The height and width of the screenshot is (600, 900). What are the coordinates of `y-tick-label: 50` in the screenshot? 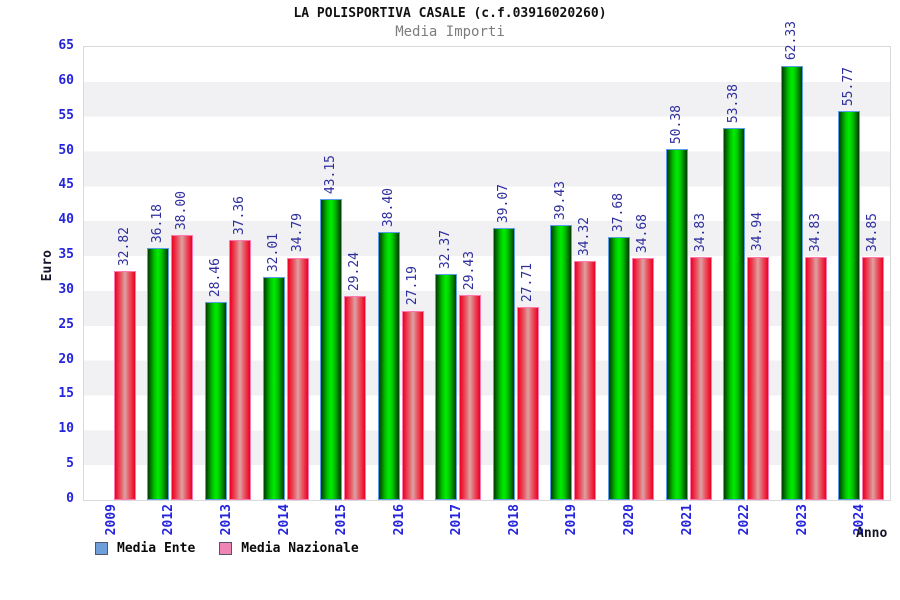 It's located at (66, 150).